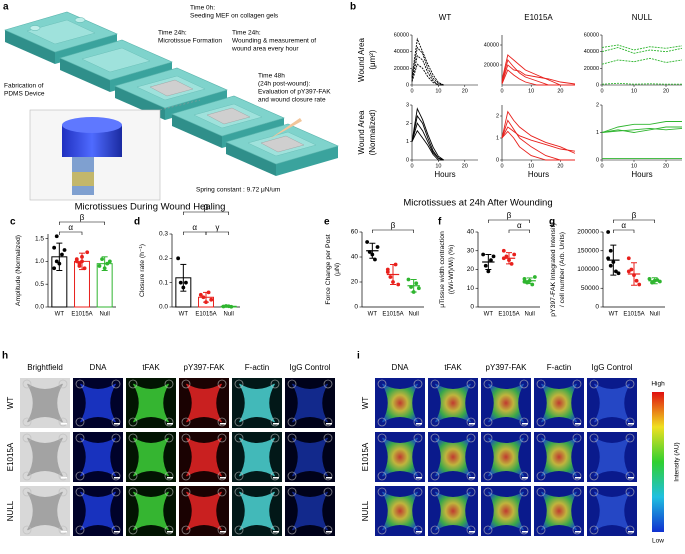  What do you see at coordinates (453, 367) in the screenshot?
I see `column-title: tFAK` at bounding box center [453, 367].